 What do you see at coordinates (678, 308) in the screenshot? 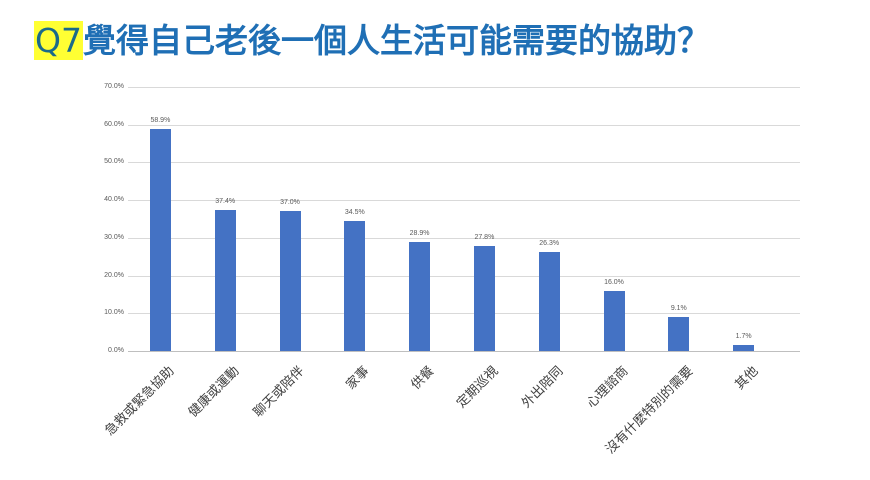
I see `data-label: 9.1%` at bounding box center [678, 308].